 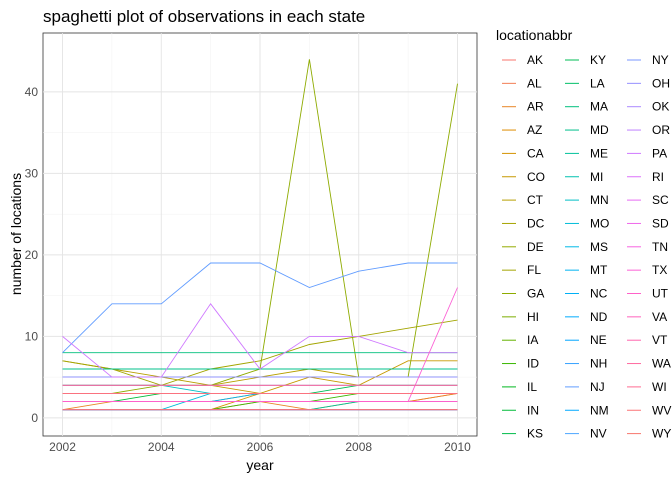 What do you see at coordinates (536, 223) in the screenshot?
I see `legend-label-dc: DC` at bounding box center [536, 223].